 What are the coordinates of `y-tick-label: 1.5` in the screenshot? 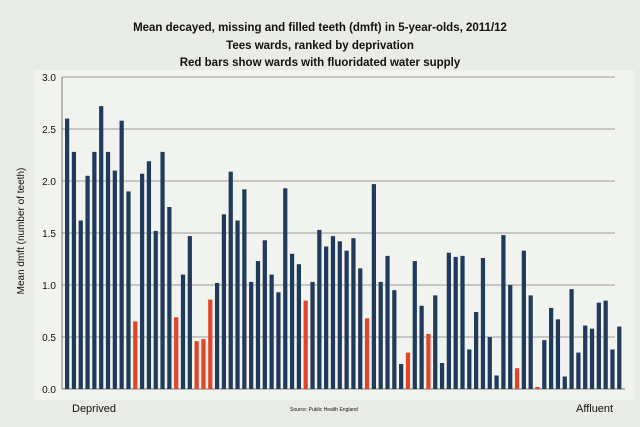 It's located at (49, 234).